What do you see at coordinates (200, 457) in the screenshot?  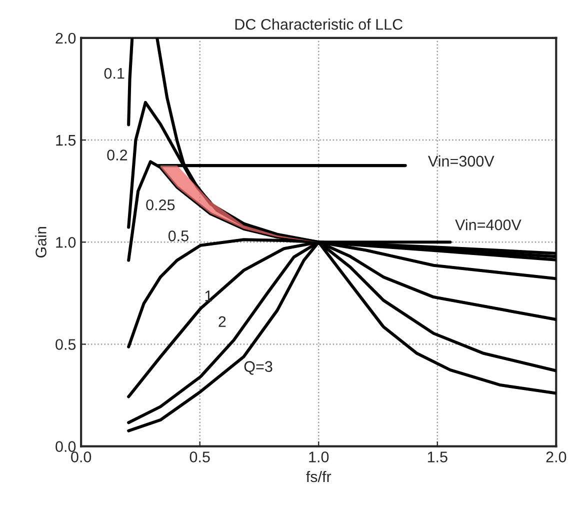 I see `x-tick-label: 0.5` at bounding box center [200, 457].